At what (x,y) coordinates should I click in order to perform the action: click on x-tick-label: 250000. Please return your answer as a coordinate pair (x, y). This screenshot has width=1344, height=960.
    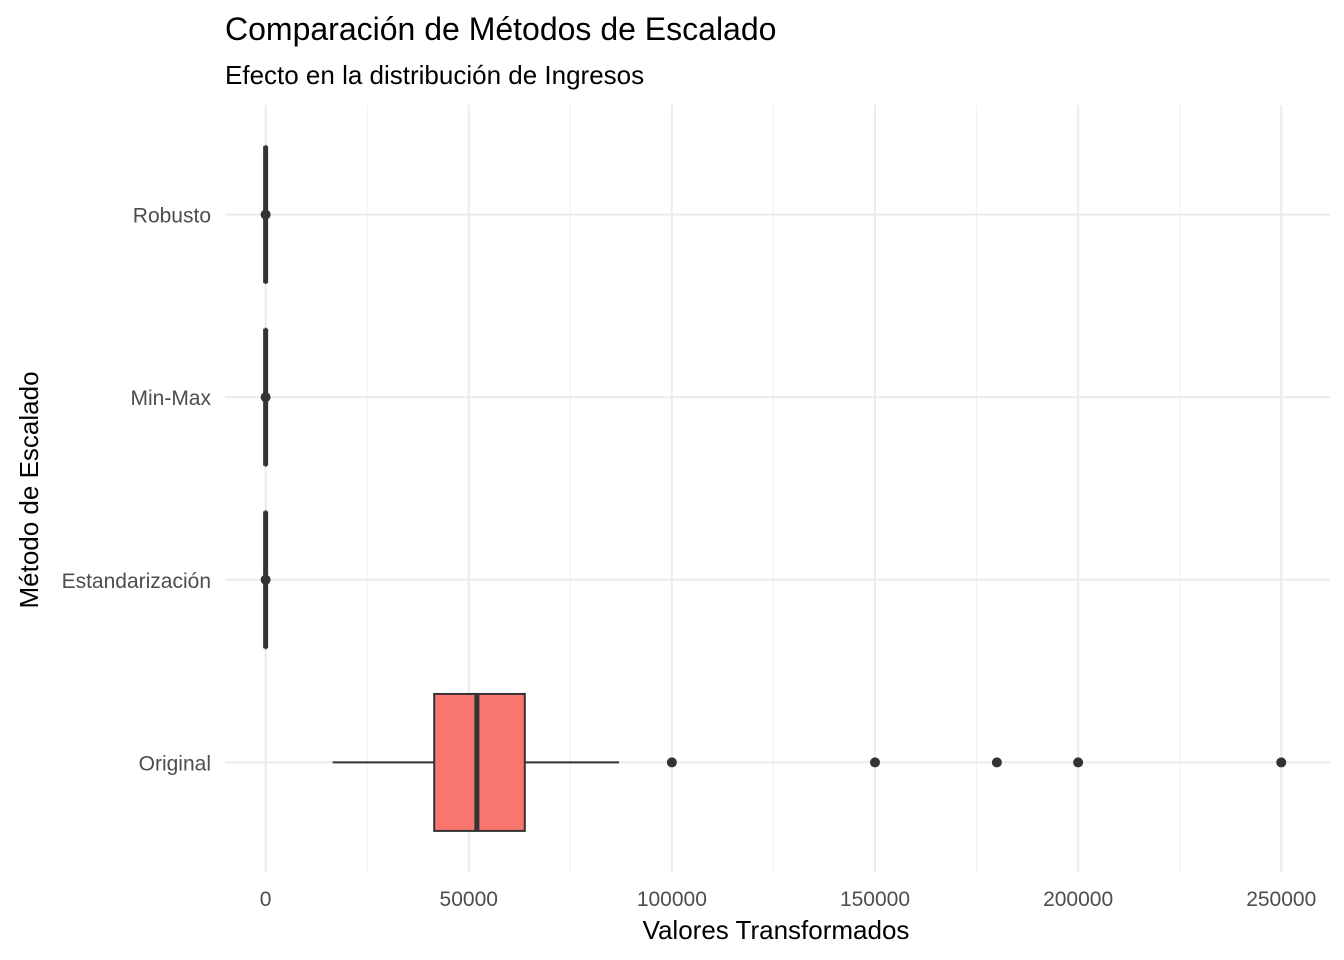
    Looking at the image, I should click on (1281, 899).